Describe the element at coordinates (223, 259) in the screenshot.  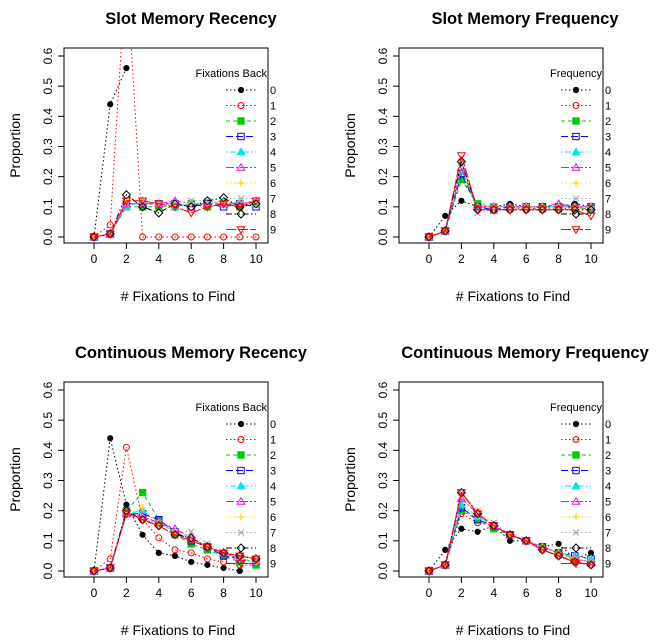
I see `x-tick-label: 8` at that location.